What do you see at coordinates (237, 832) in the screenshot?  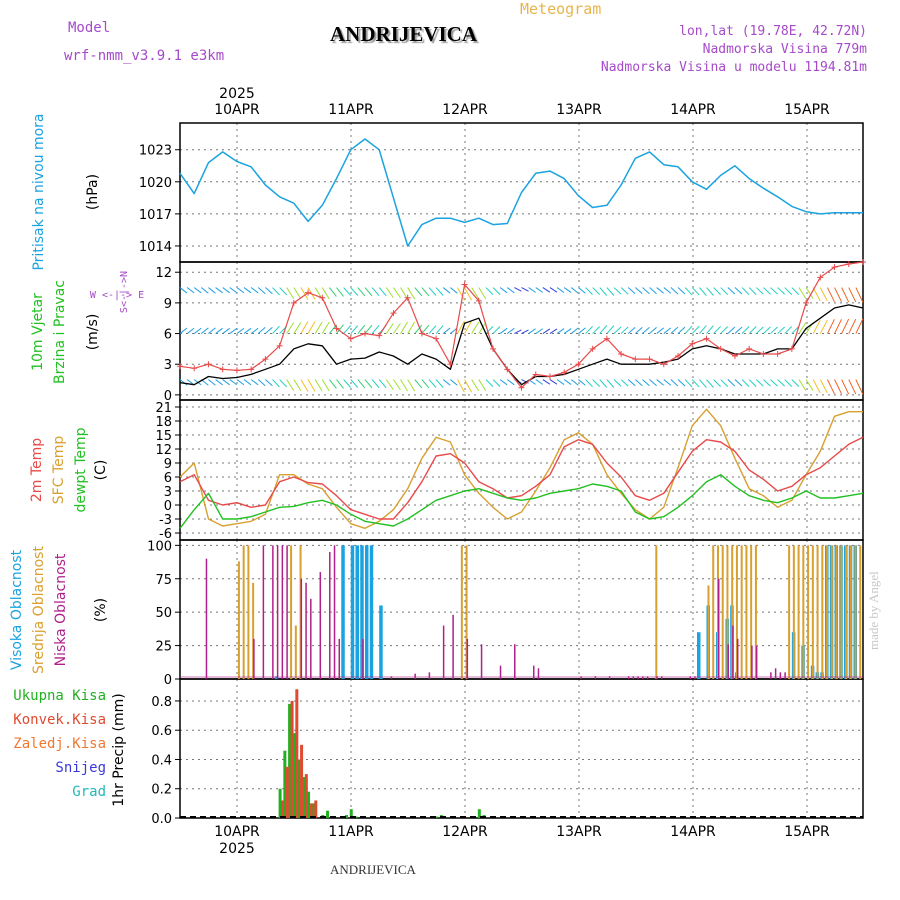 I see `bottom-date-label: 10APR` at bounding box center [237, 832].